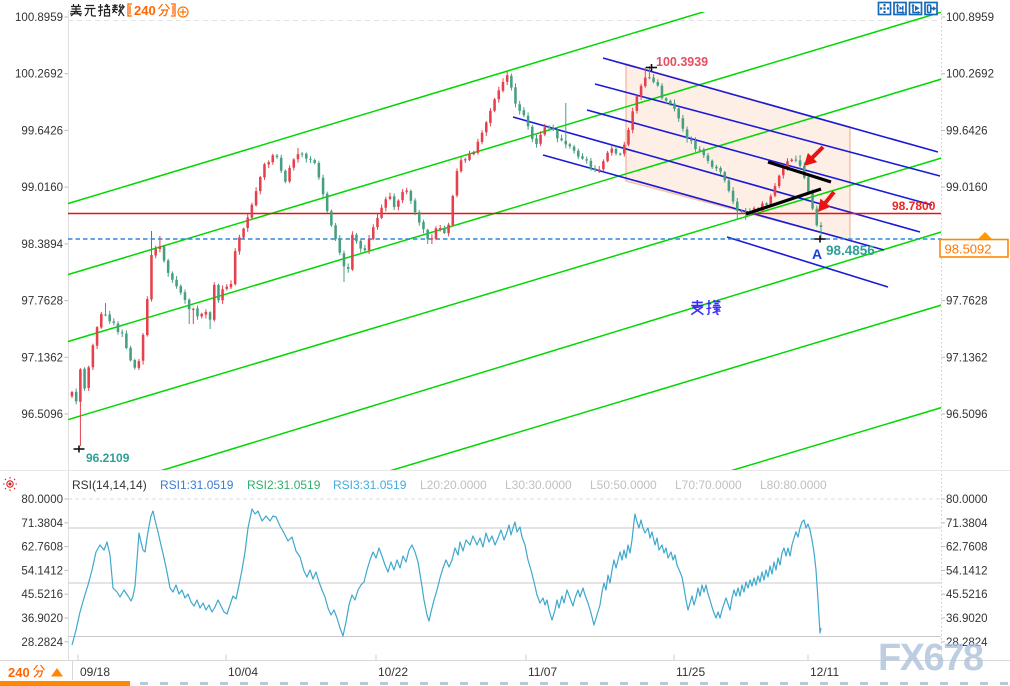  I want to click on svg-text: L80:80.0000, so click(793, 485).